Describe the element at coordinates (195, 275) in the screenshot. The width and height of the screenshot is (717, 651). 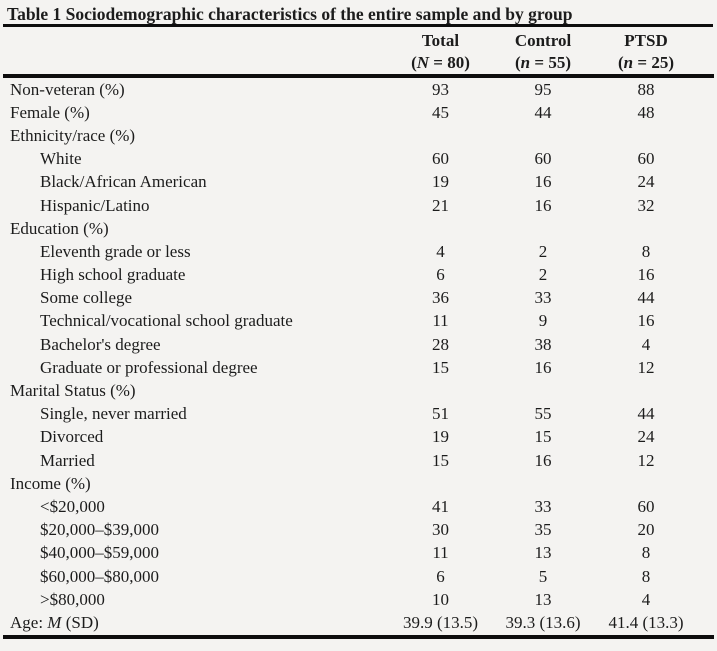
I see `row-label: High school graduate` at that location.